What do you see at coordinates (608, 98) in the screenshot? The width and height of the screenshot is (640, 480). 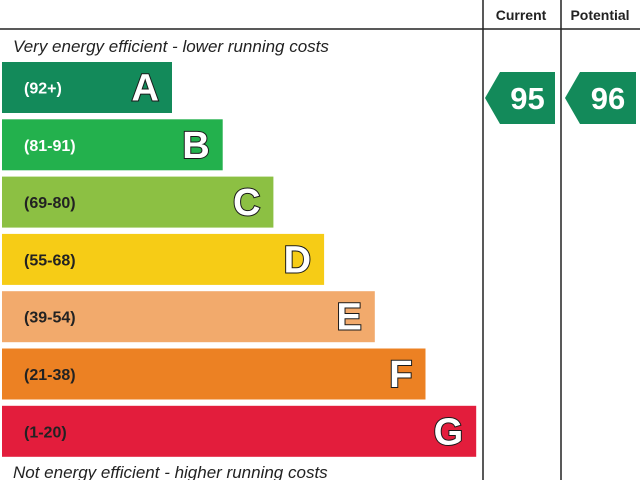 I see `potential-rating-value: 96` at bounding box center [608, 98].